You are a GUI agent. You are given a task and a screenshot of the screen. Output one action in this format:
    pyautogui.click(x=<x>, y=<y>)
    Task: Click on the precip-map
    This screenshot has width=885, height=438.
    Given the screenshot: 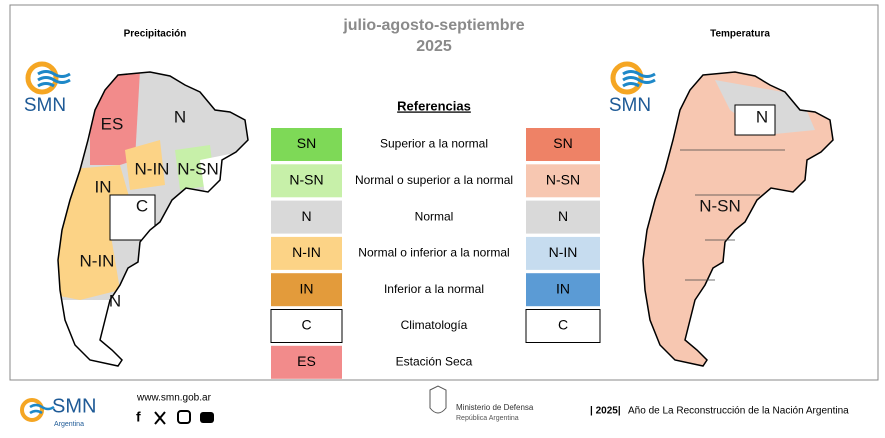 What is the action you would take?
    pyautogui.click(x=153, y=219)
    